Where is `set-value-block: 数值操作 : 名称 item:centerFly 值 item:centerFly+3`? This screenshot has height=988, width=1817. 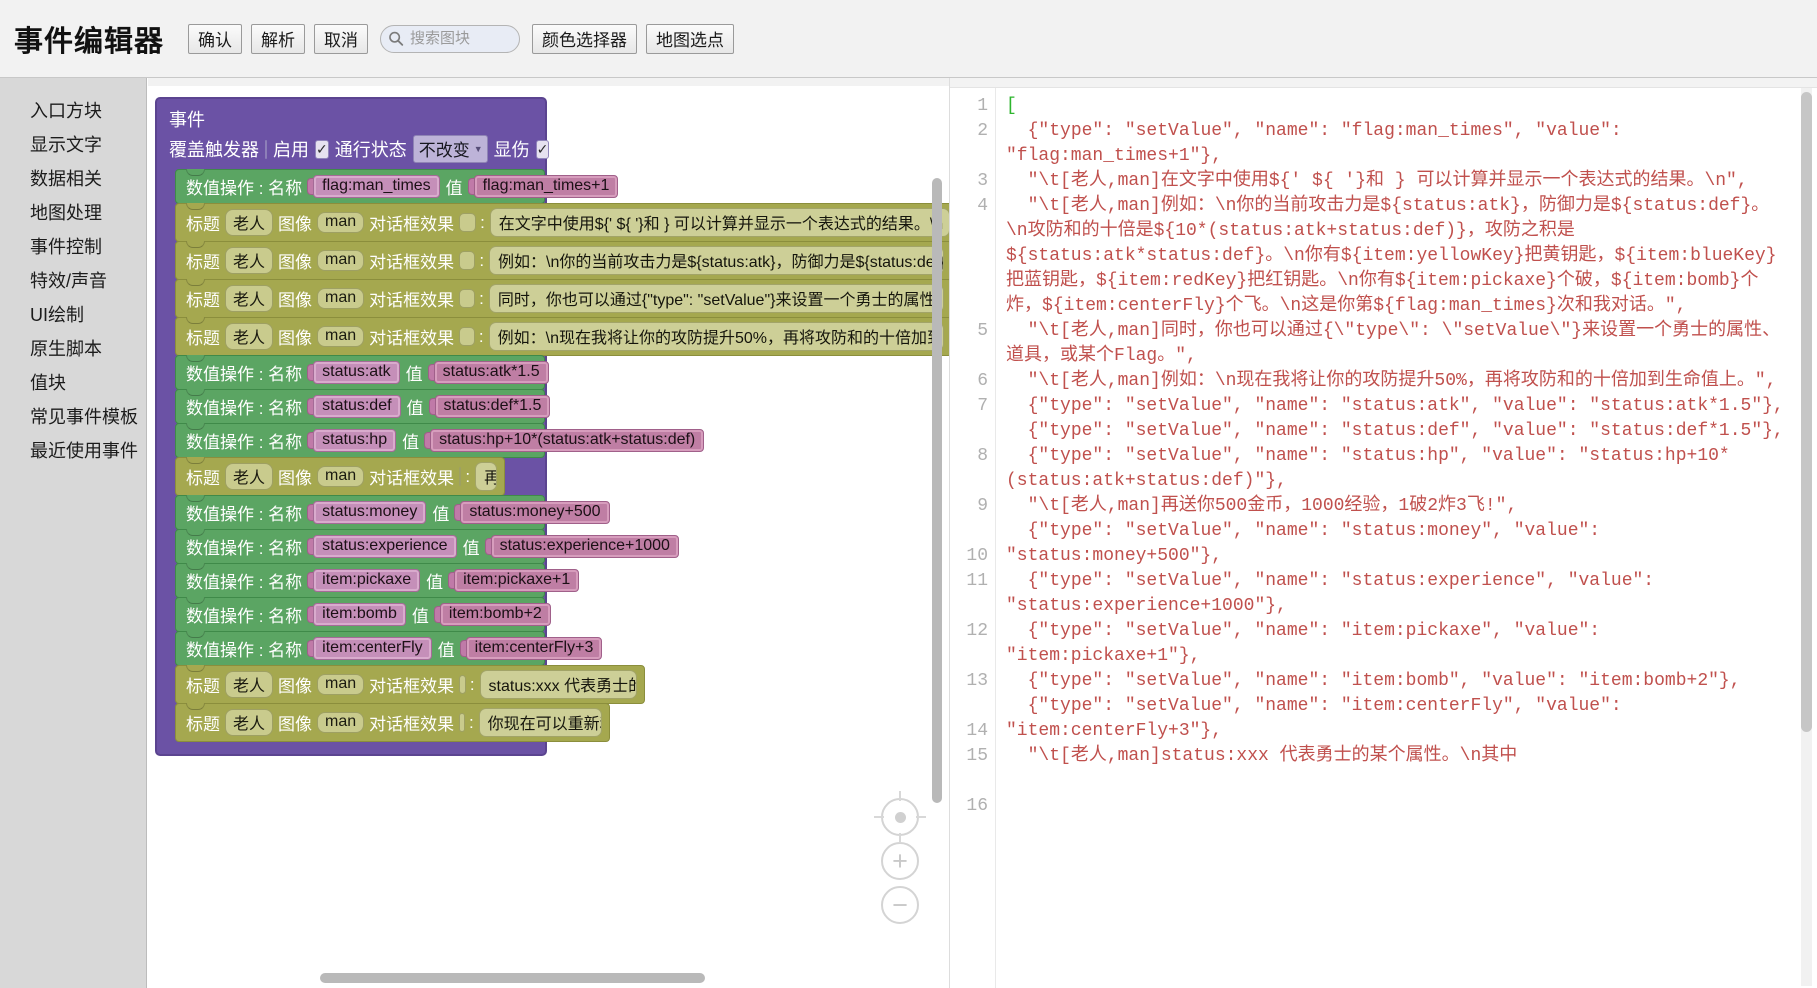 set-value-block: 数值操作 : 名称 item:centerFly 值 item:centerFly+3 is located at coordinates (389, 648).